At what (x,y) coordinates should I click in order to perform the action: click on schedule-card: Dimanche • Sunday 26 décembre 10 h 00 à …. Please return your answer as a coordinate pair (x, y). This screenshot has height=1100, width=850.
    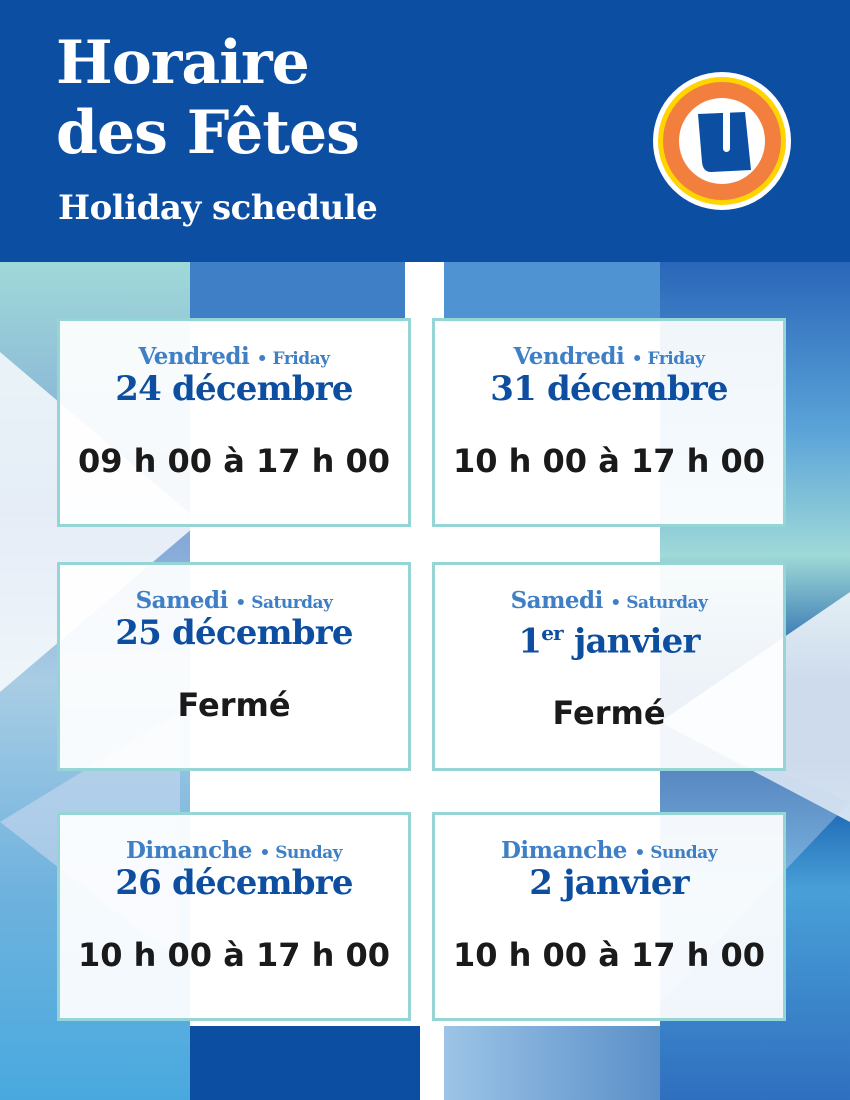
    Looking at the image, I should click on (234, 916).